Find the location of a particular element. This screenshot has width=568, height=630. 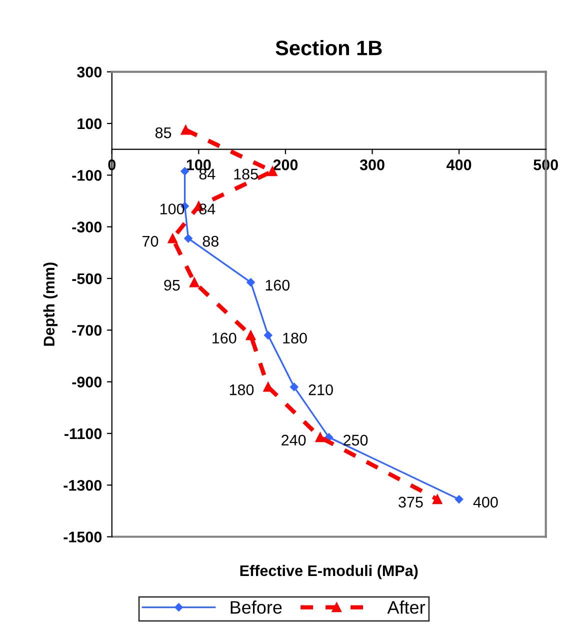

y-tick-label: 300 is located at coordinates (89, 72).